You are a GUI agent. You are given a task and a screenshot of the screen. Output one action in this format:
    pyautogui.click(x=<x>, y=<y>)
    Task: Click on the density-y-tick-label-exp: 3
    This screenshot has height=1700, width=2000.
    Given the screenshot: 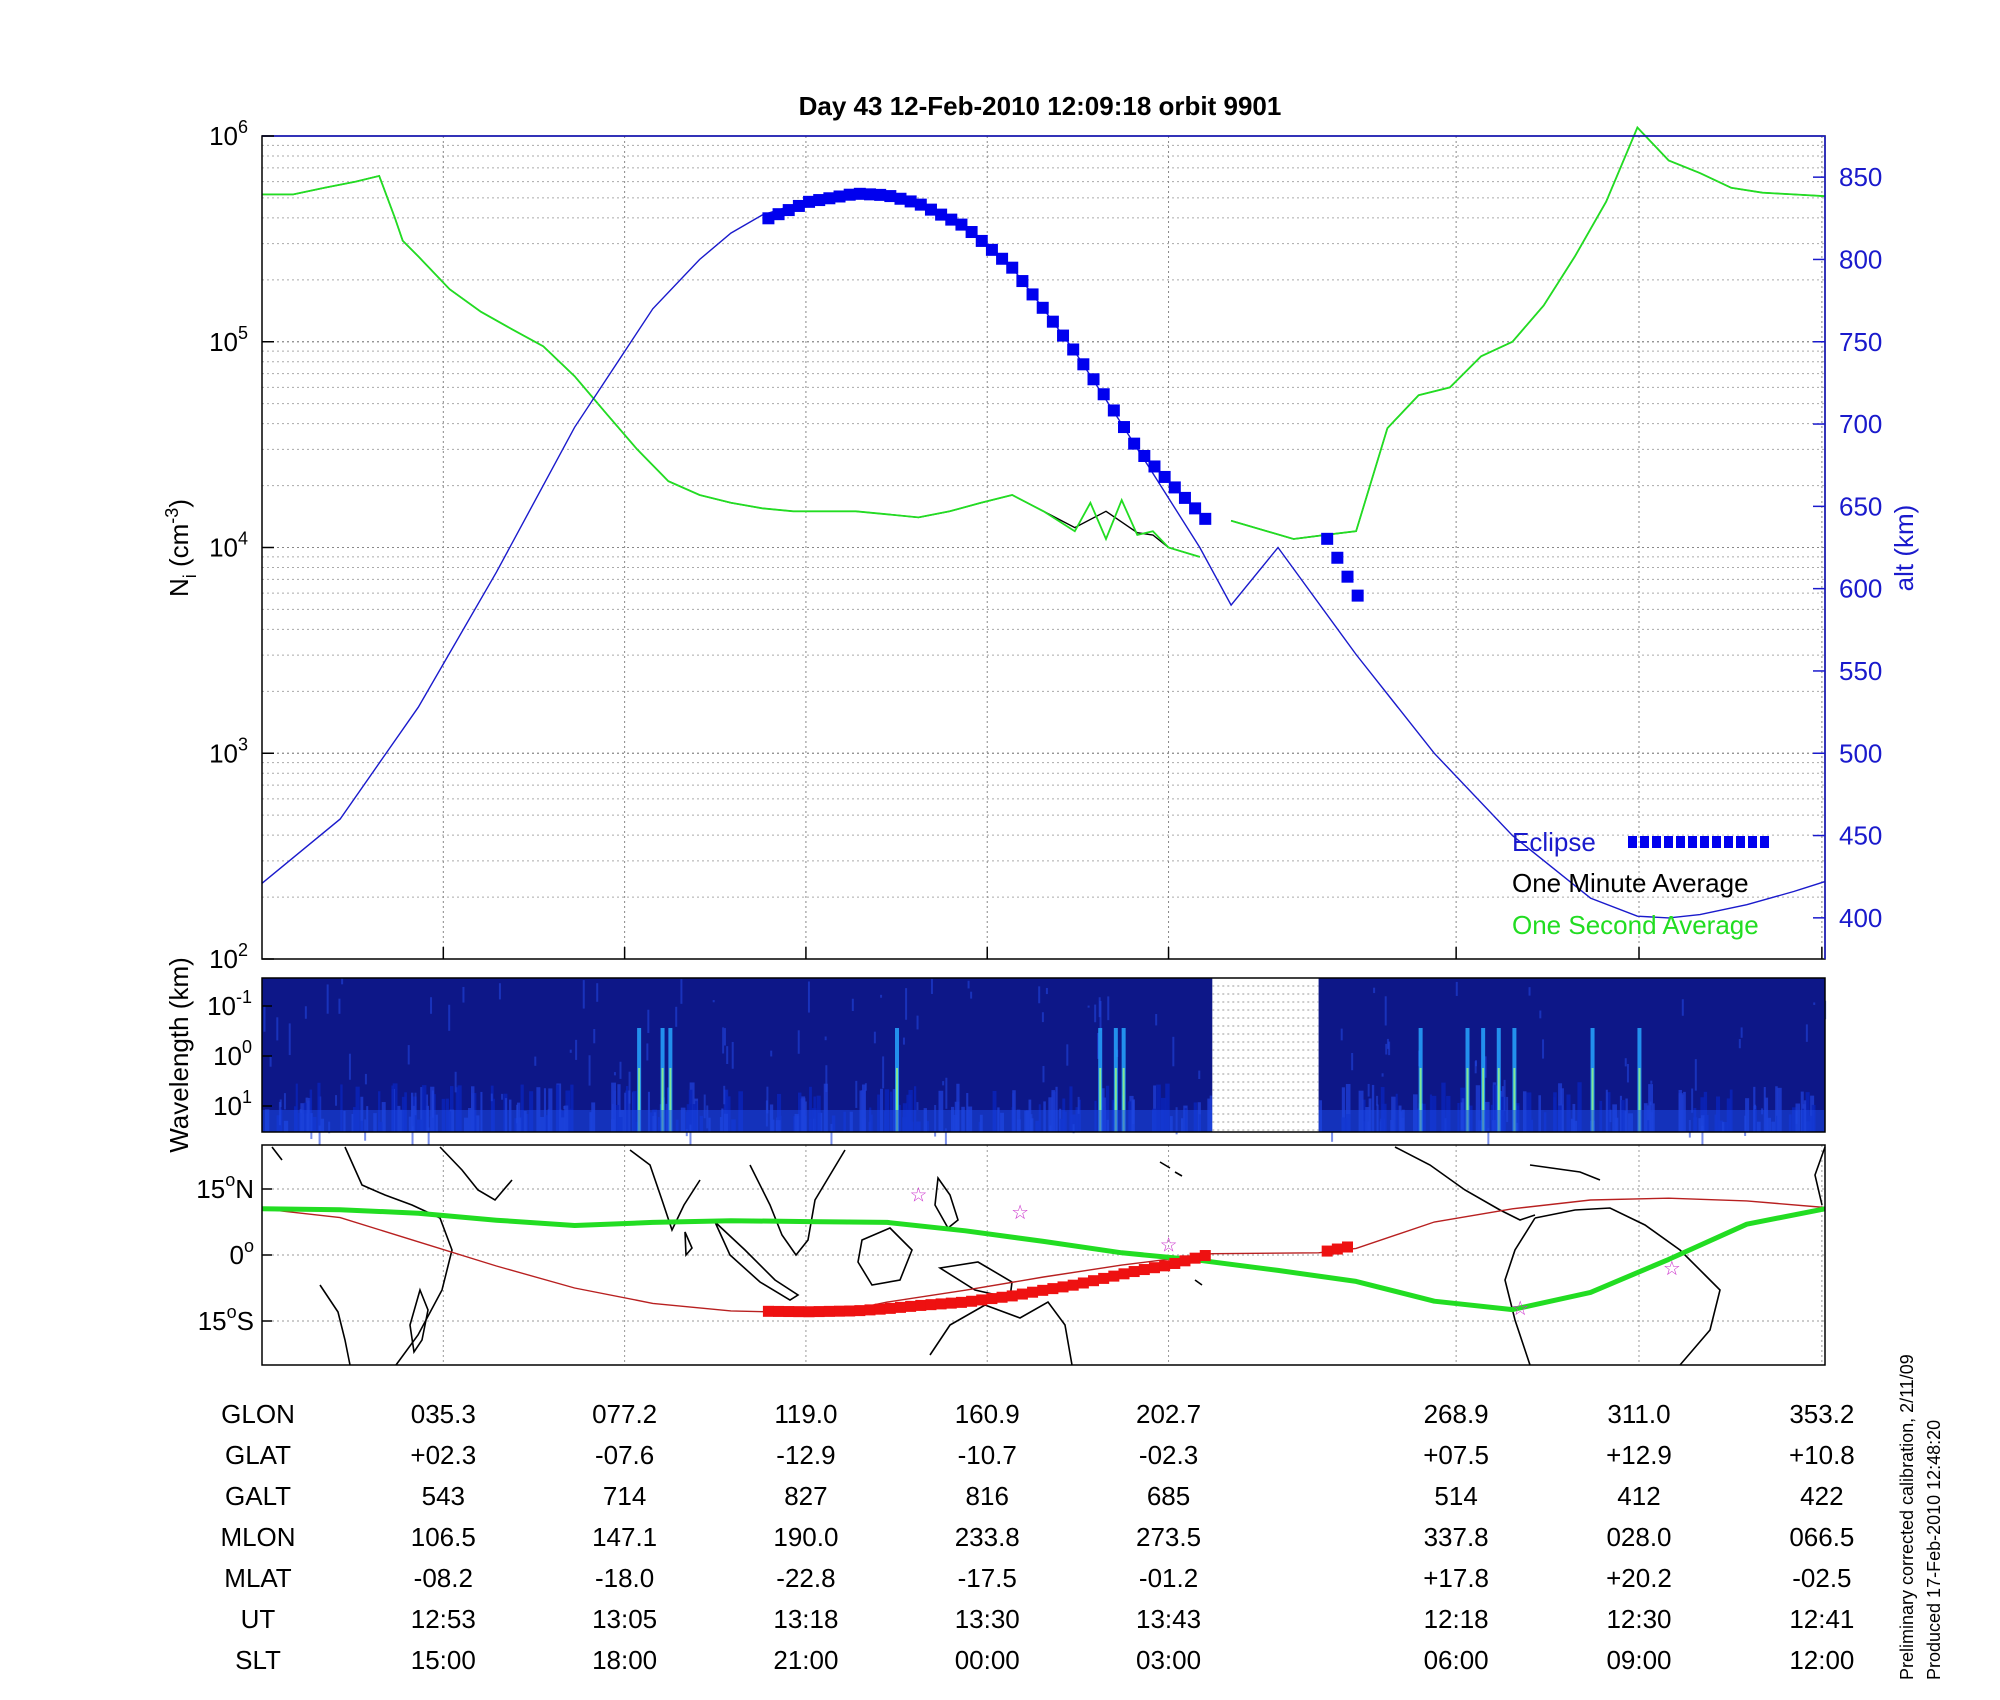 What is the action you would take?
    pyautogui.click(x=243, y=744)
    